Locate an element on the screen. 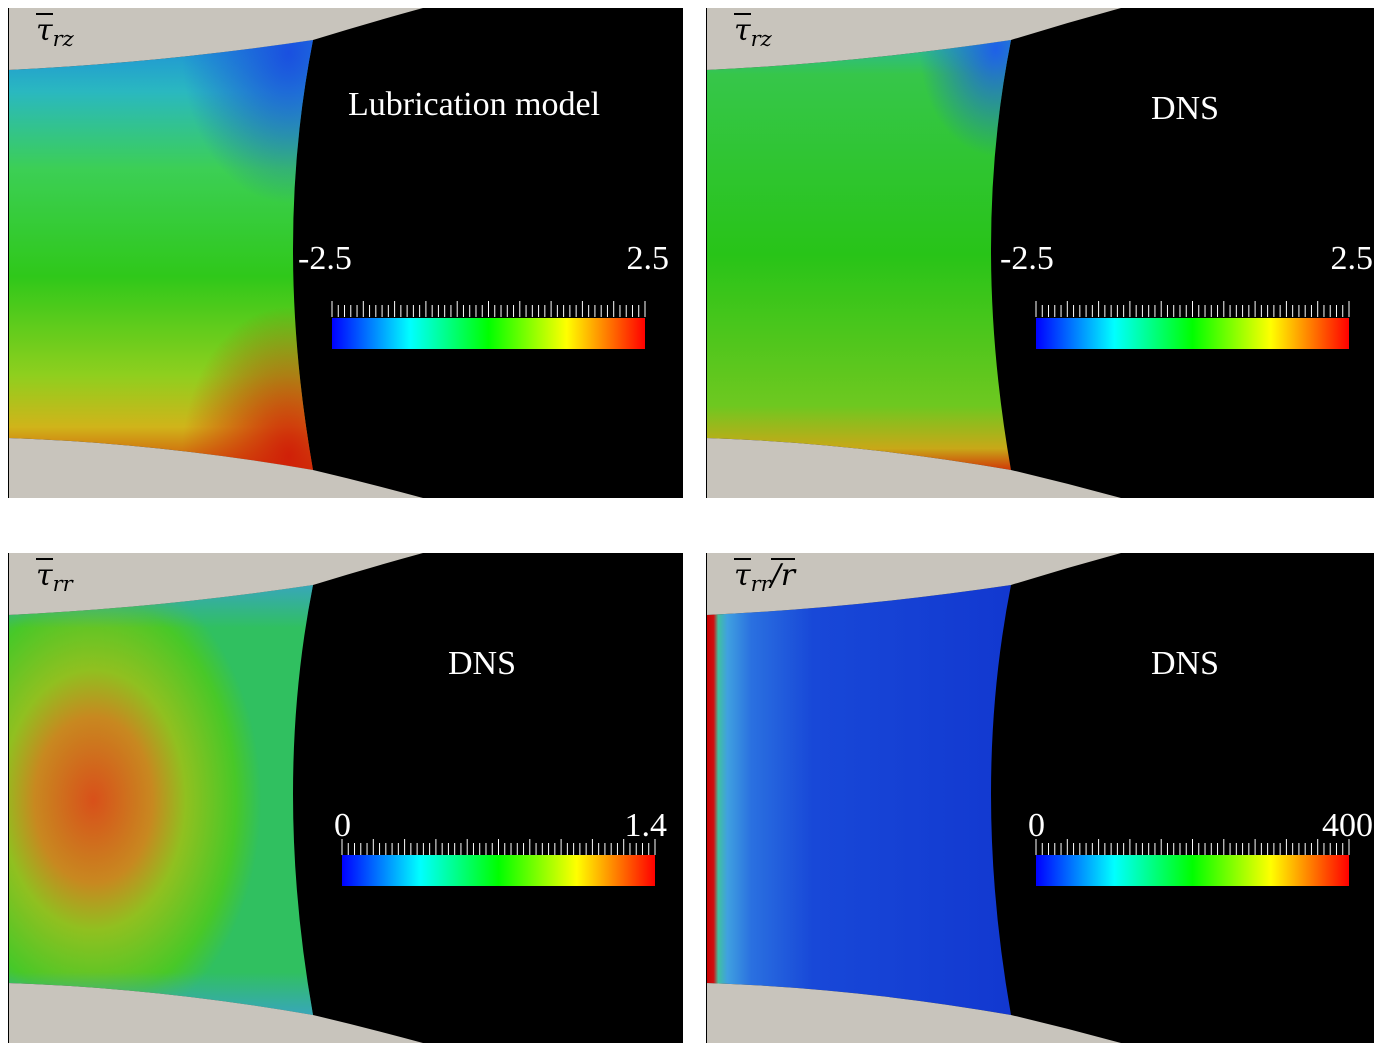 Image resolution: width=1374 pixels, height=1045 pixels. colorbar-max-label: 1.4 is located at coordinates (646, 825).